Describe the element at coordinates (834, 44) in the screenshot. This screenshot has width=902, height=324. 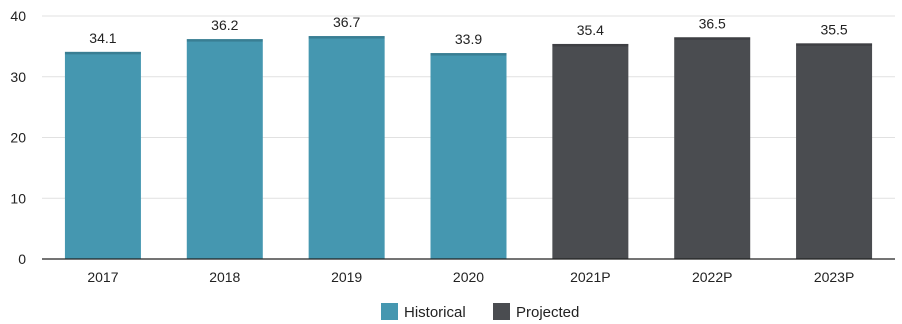
I see `bar-top-edge-2023P` at that location.